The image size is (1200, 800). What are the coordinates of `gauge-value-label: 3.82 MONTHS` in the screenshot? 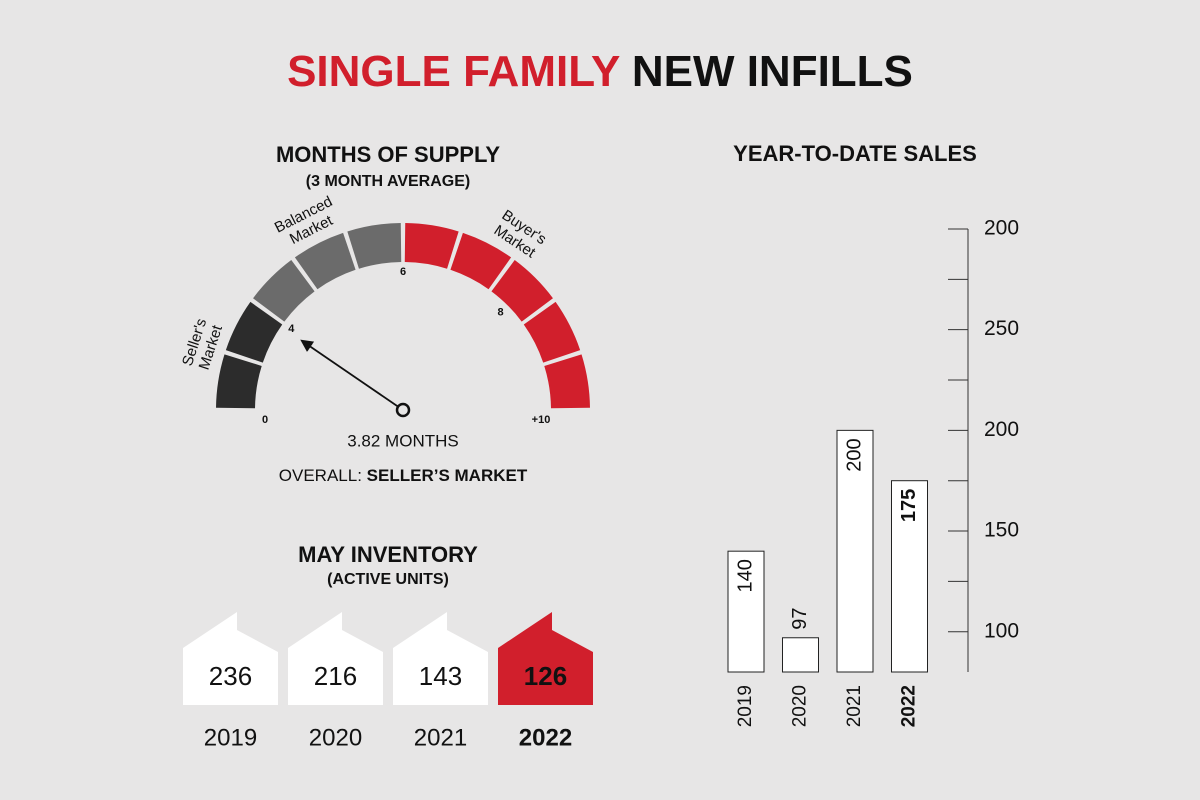 It's located at (402, 440).